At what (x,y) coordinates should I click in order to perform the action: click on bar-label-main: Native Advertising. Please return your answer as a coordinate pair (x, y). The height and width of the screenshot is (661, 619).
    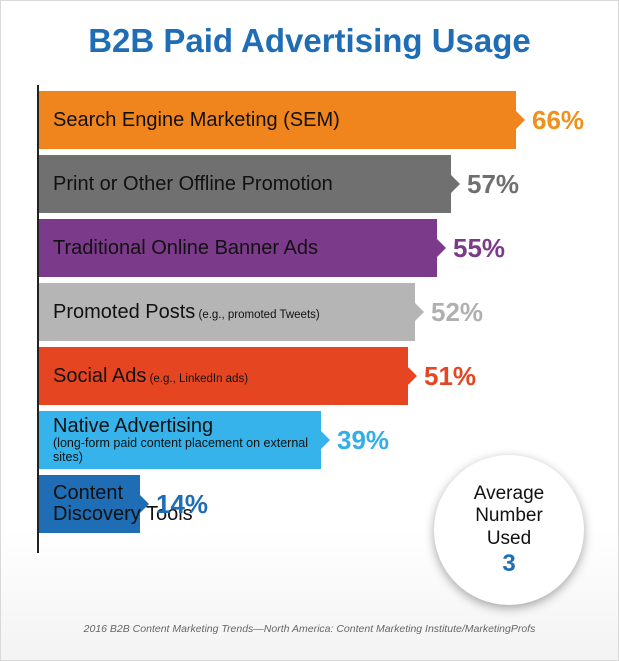
    Looking at the image, I should click on (133, 425).